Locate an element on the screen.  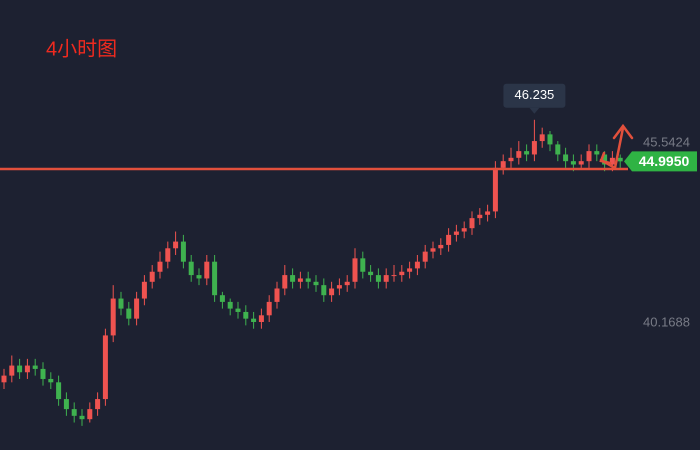
peak-box is located at coordinates (534, 95).